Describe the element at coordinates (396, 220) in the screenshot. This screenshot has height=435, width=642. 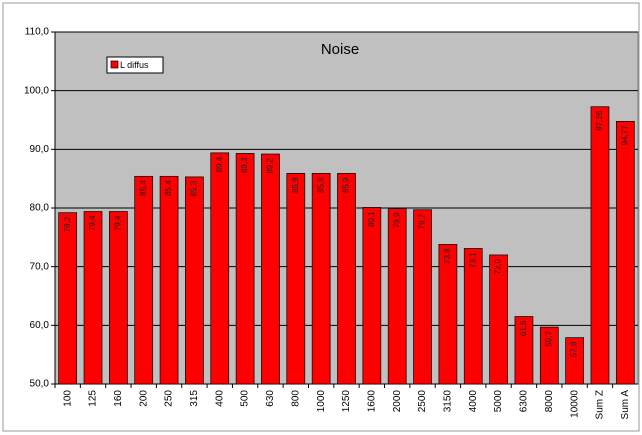
I see `value-label: 79,9` at that location.